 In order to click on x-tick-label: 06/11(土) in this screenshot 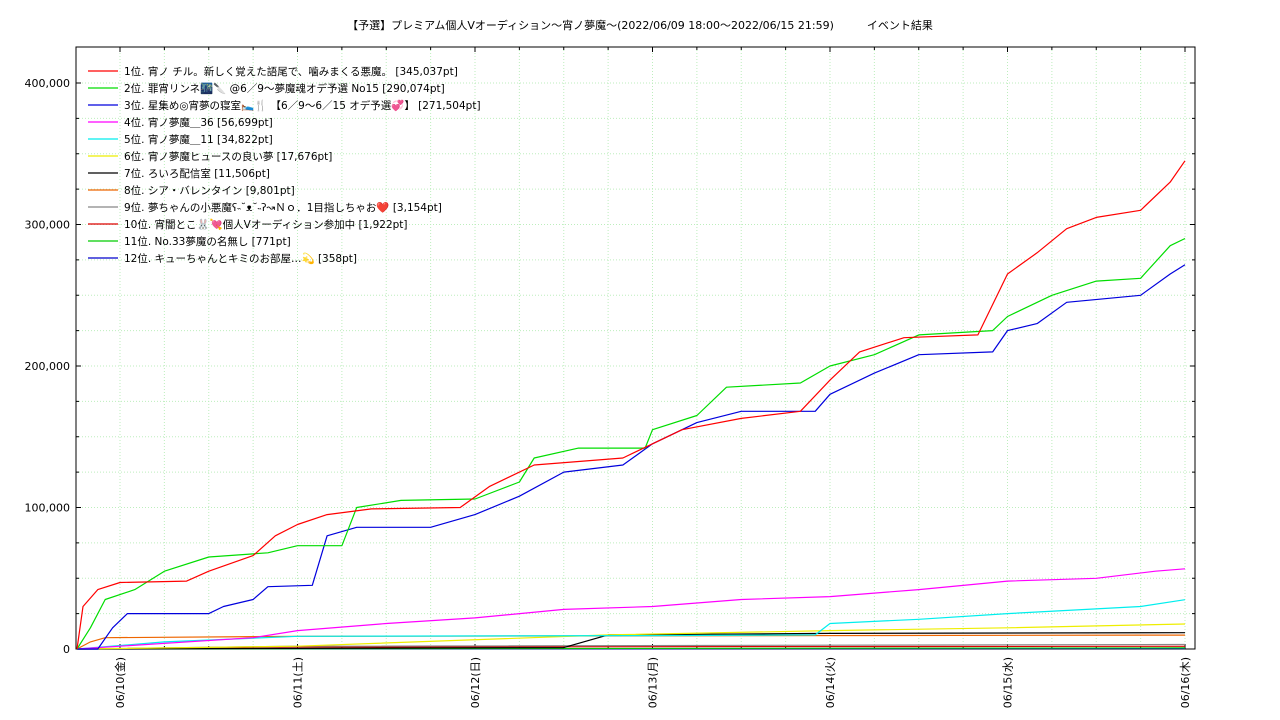, I will do `click(298, 682)`.